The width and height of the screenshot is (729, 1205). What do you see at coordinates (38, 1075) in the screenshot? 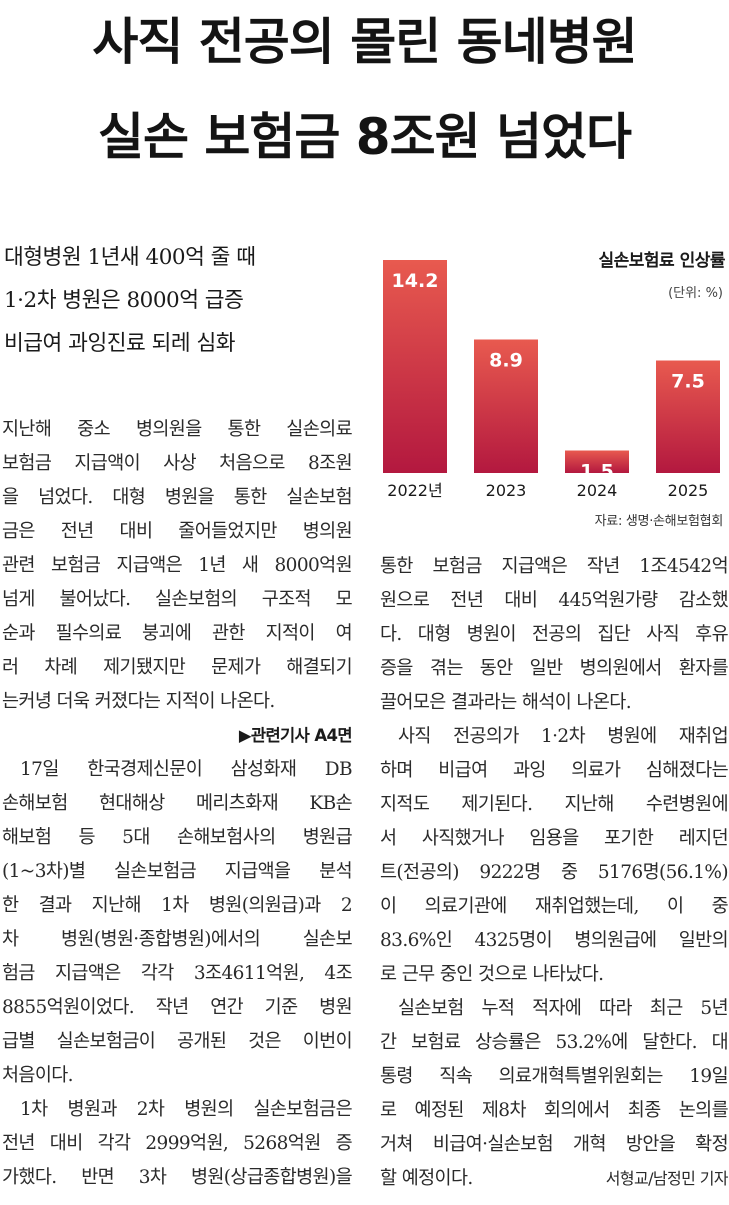
I see `article-line: 처음이다.` at bounding box center [38, 1075].